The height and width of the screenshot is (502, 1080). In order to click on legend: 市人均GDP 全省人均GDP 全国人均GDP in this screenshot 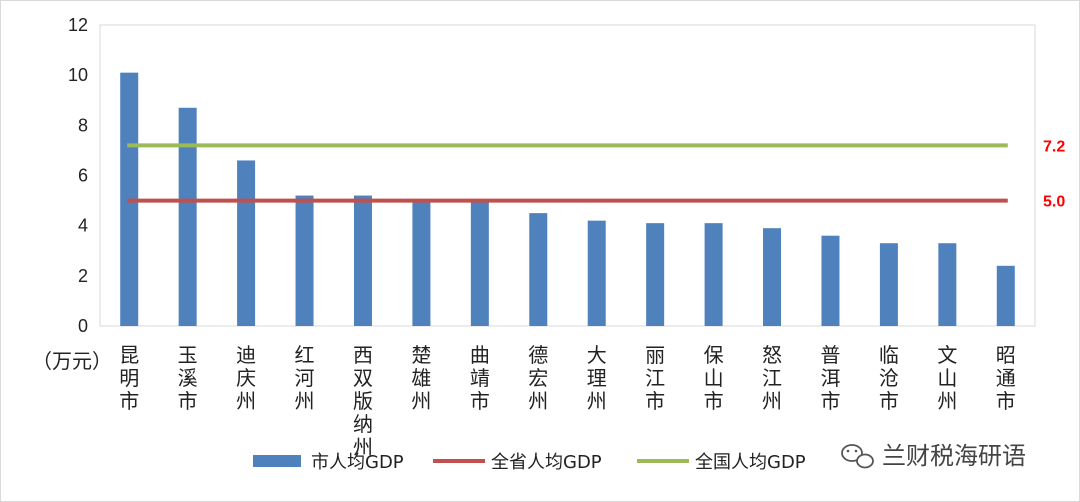, I will do `click(529, 462)`.